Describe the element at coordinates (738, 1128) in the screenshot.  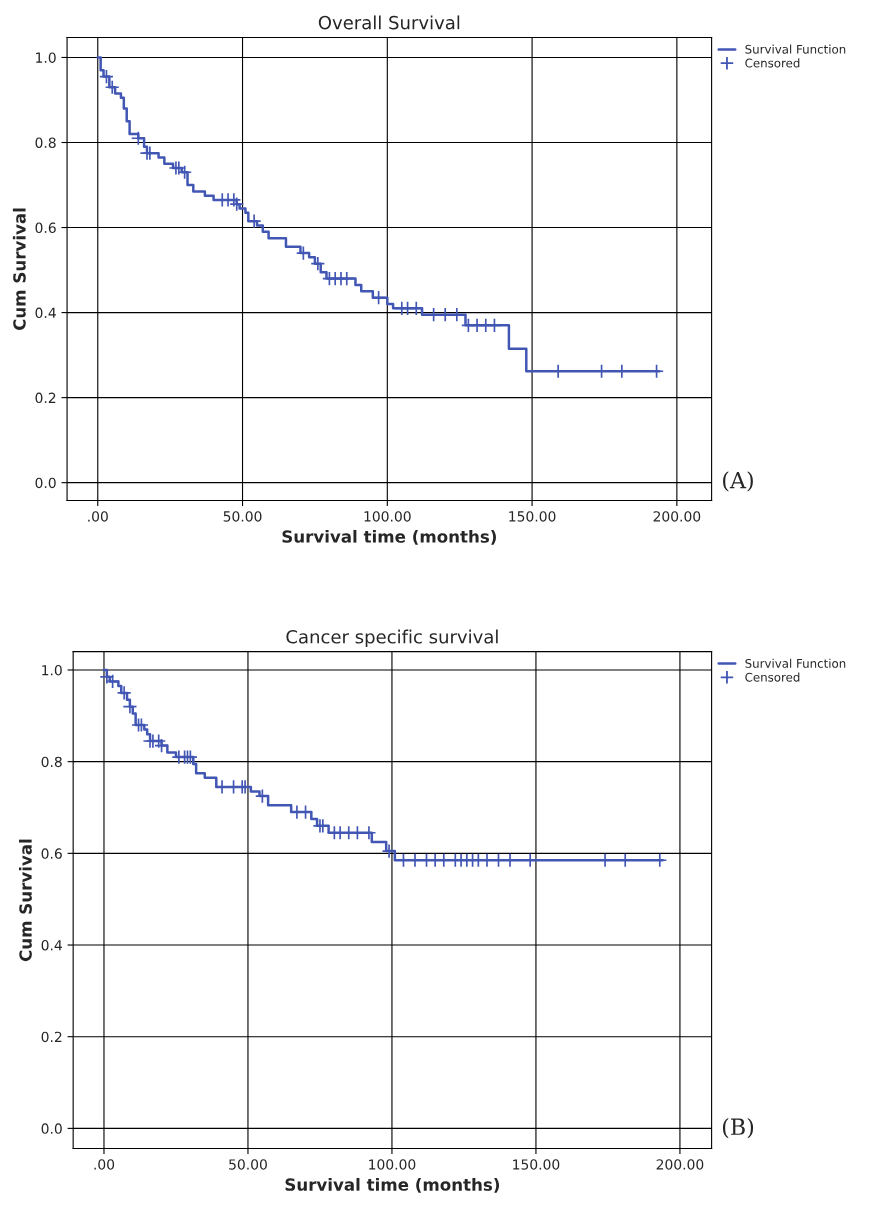
I see `text: (B)` at that location.